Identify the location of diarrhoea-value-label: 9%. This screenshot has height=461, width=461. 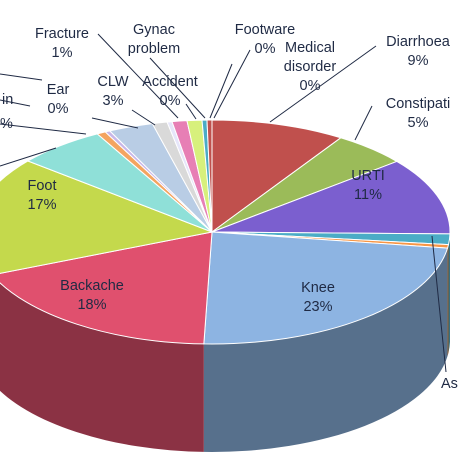
(418, 61).